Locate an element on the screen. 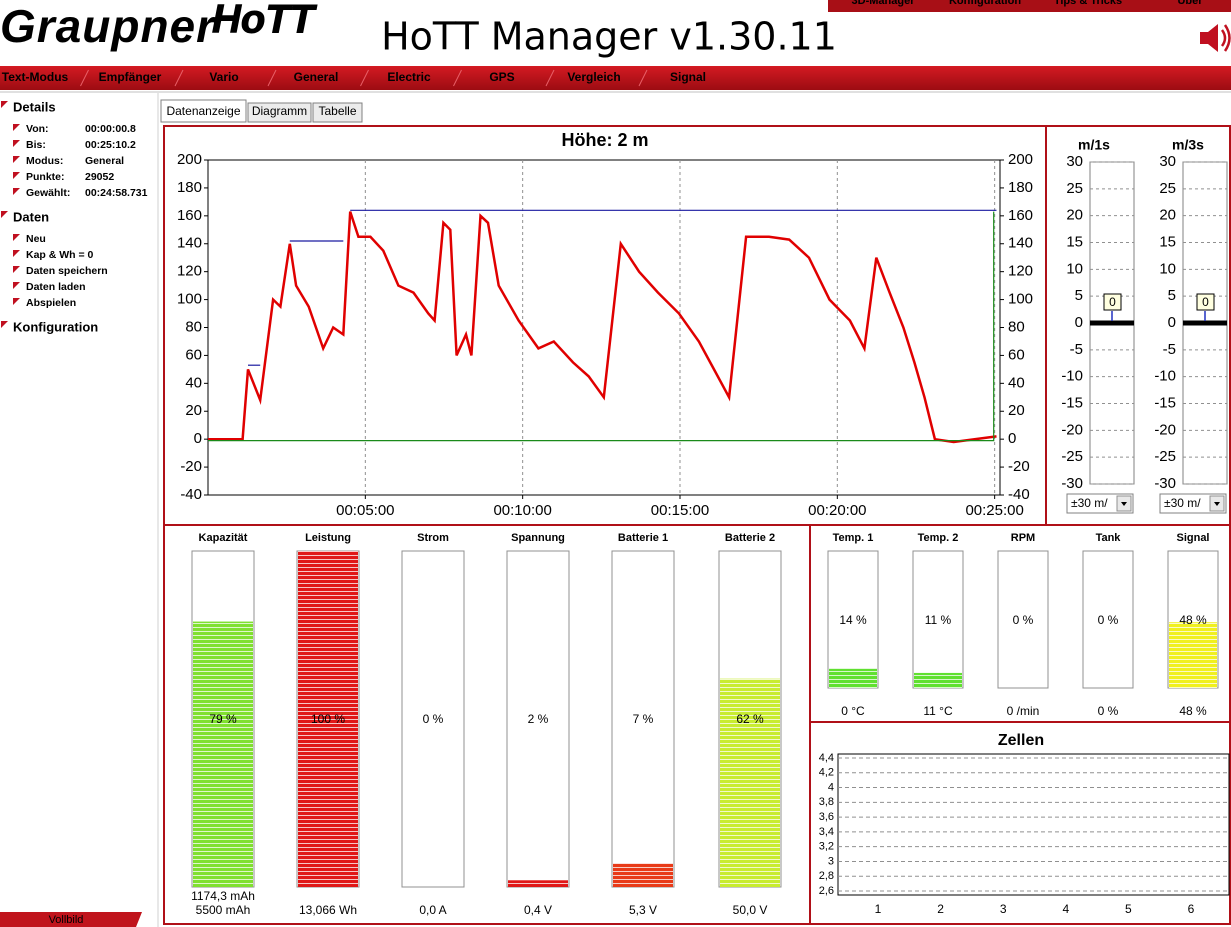  y2-tick-label: -40 is located at coordinates (1019, 494).